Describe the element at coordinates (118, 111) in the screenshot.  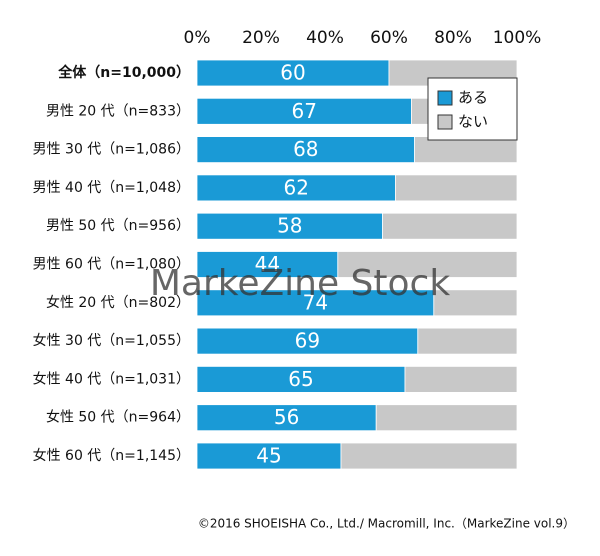
I see `category-label: 男性 20 代（n=833）` at that location.